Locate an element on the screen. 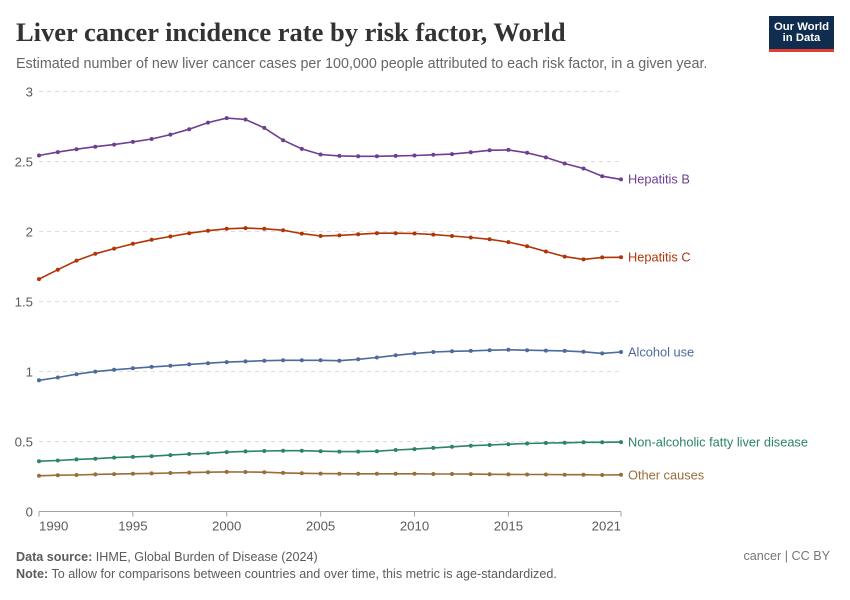 The width and height of the screenshot is (850, 600). svg-text: 2005 is located at coordinates (320, 525).